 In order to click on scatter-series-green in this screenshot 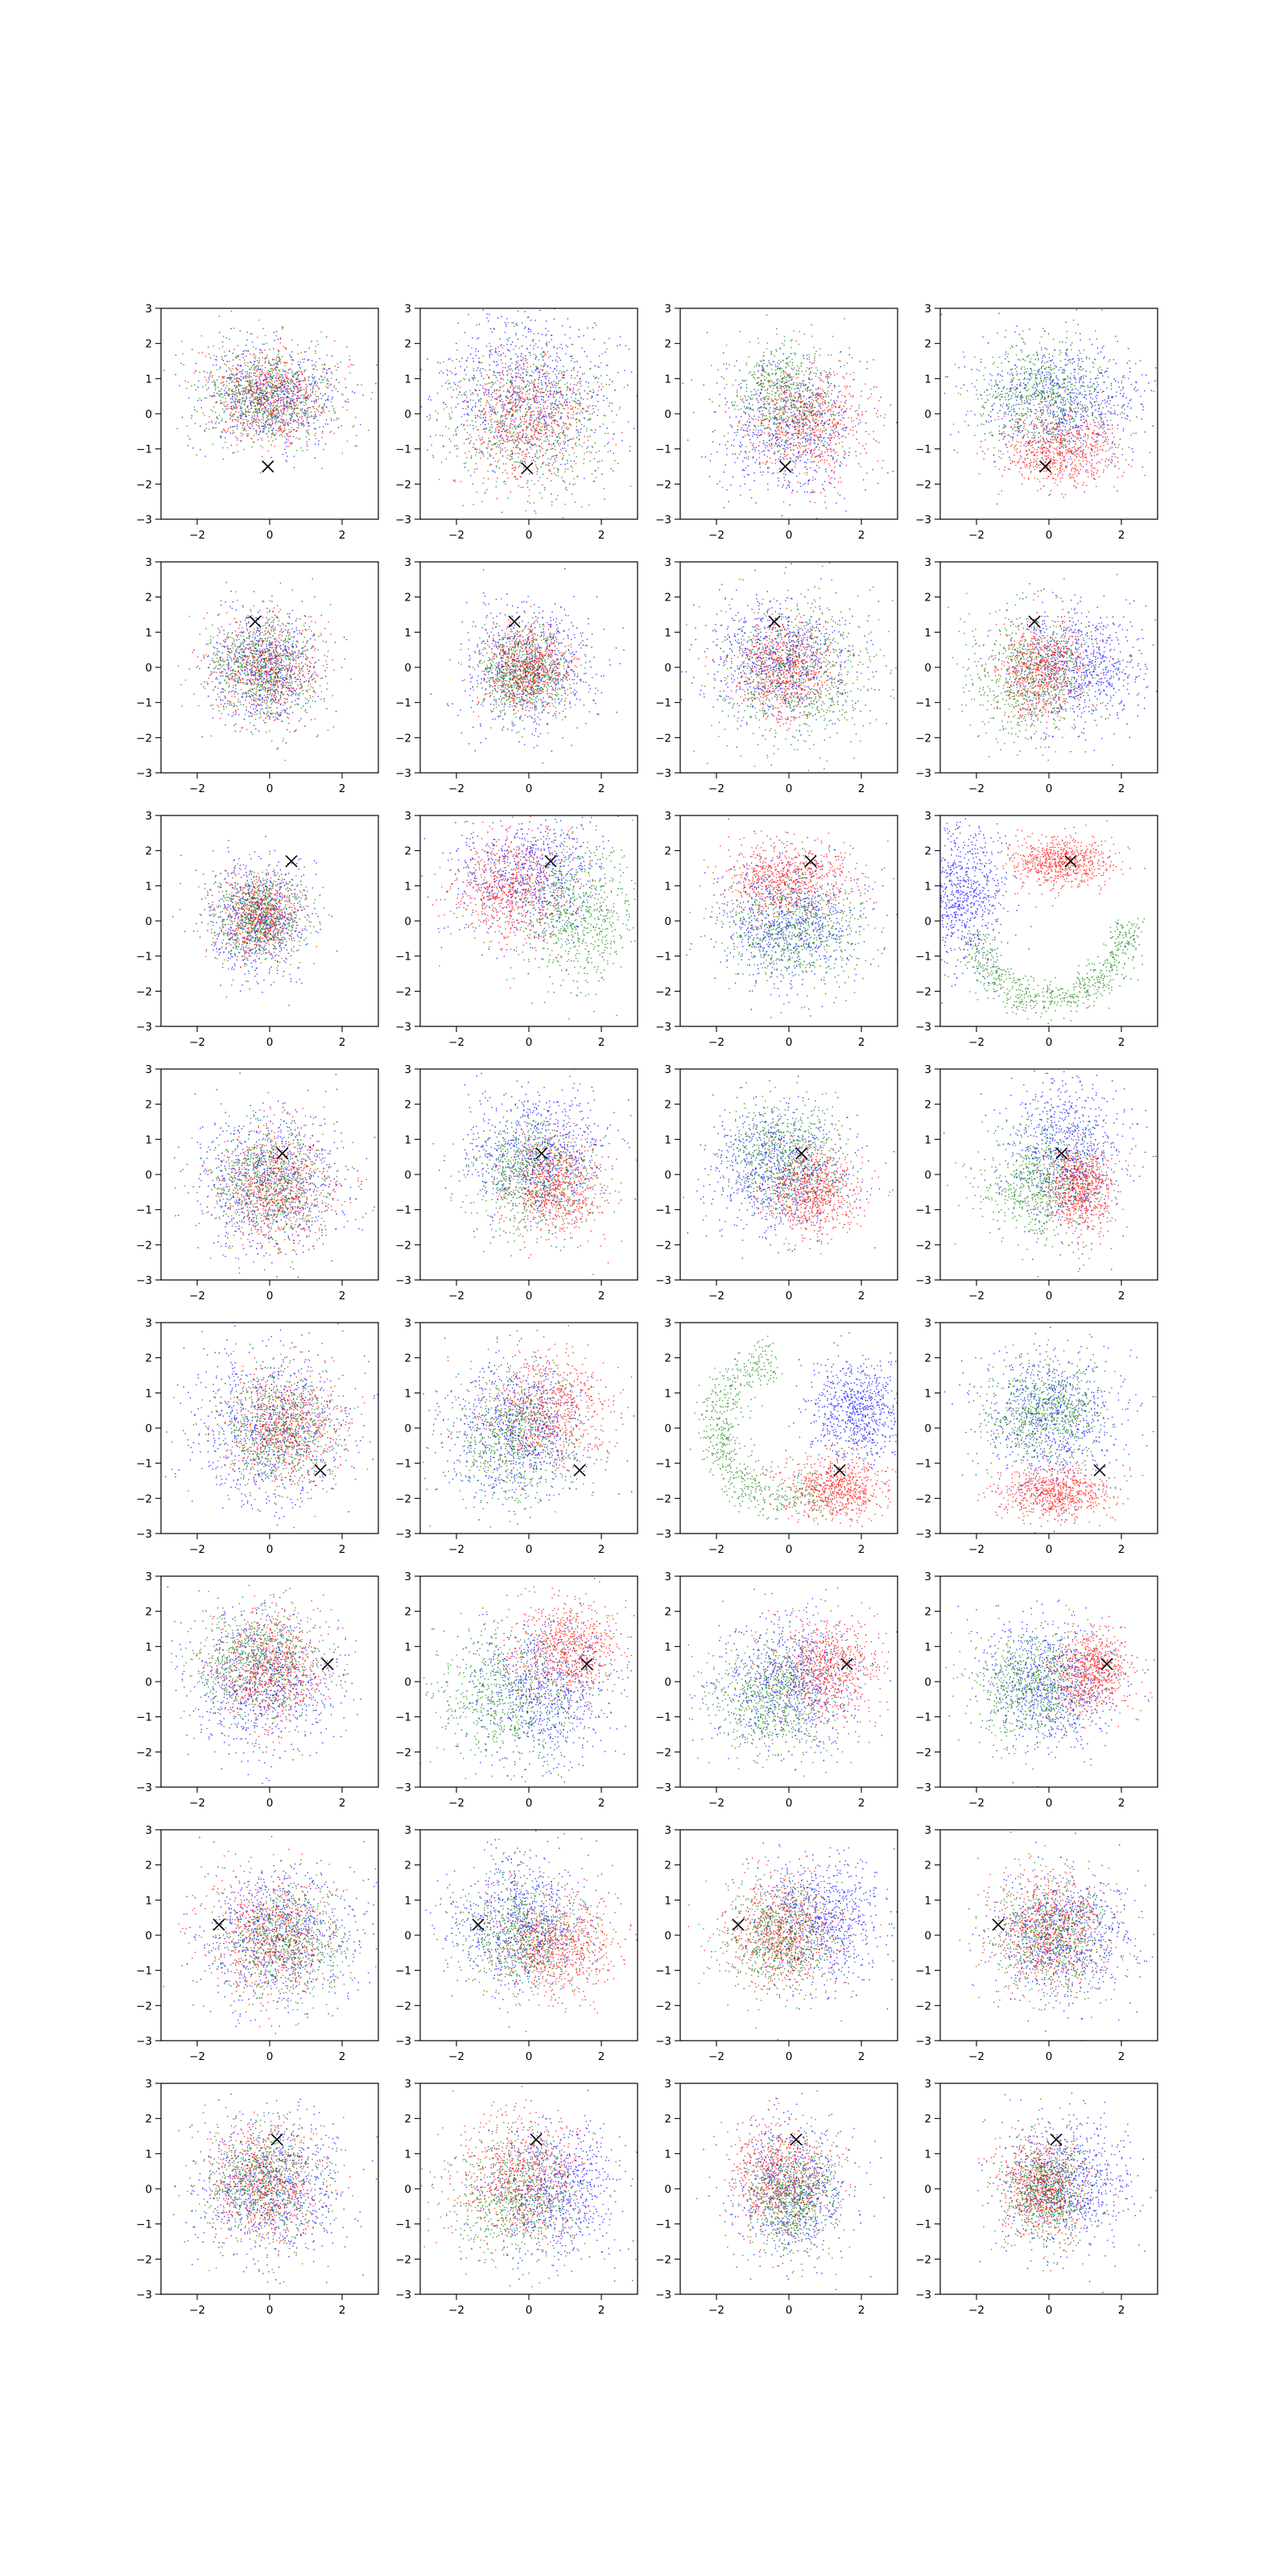, I will do `click(787, 402)`.